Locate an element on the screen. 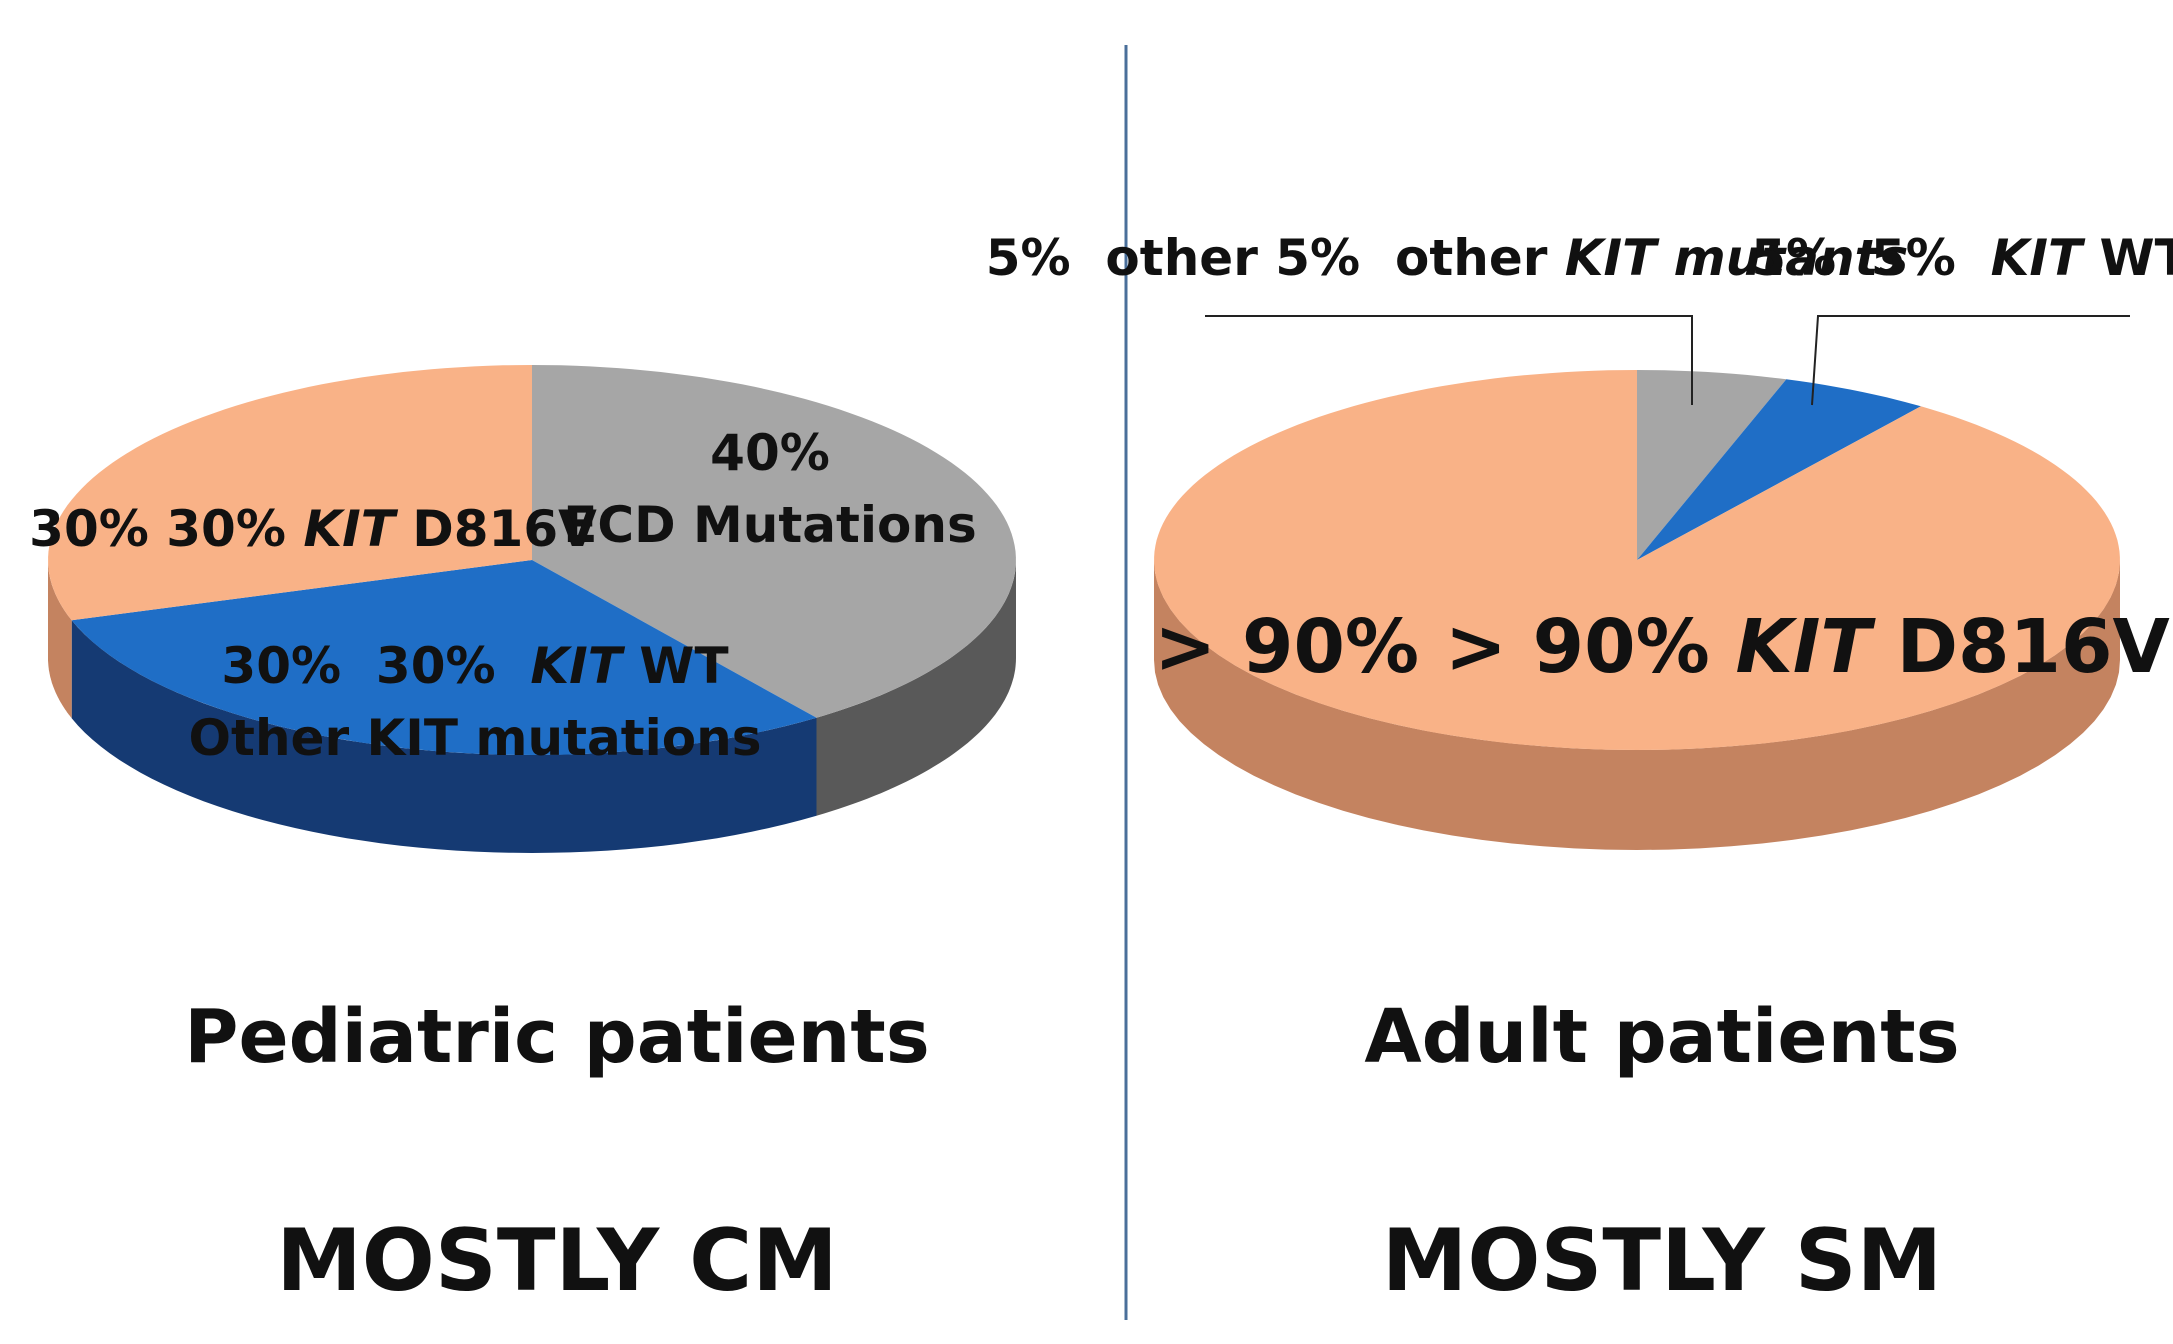 The image size is (2173, 1344). pediatric-caption: Pediatric patients is located at coordinates (557, 1037).